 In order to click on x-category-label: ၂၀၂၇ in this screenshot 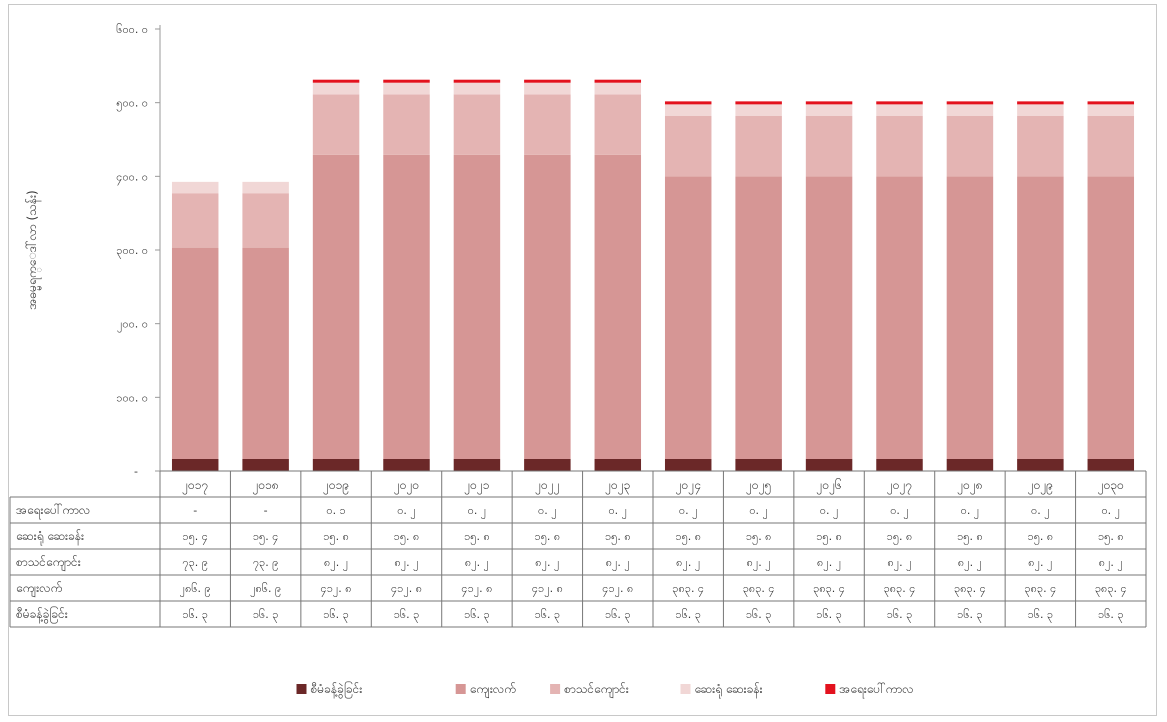, I will do `click(899, 486)`.